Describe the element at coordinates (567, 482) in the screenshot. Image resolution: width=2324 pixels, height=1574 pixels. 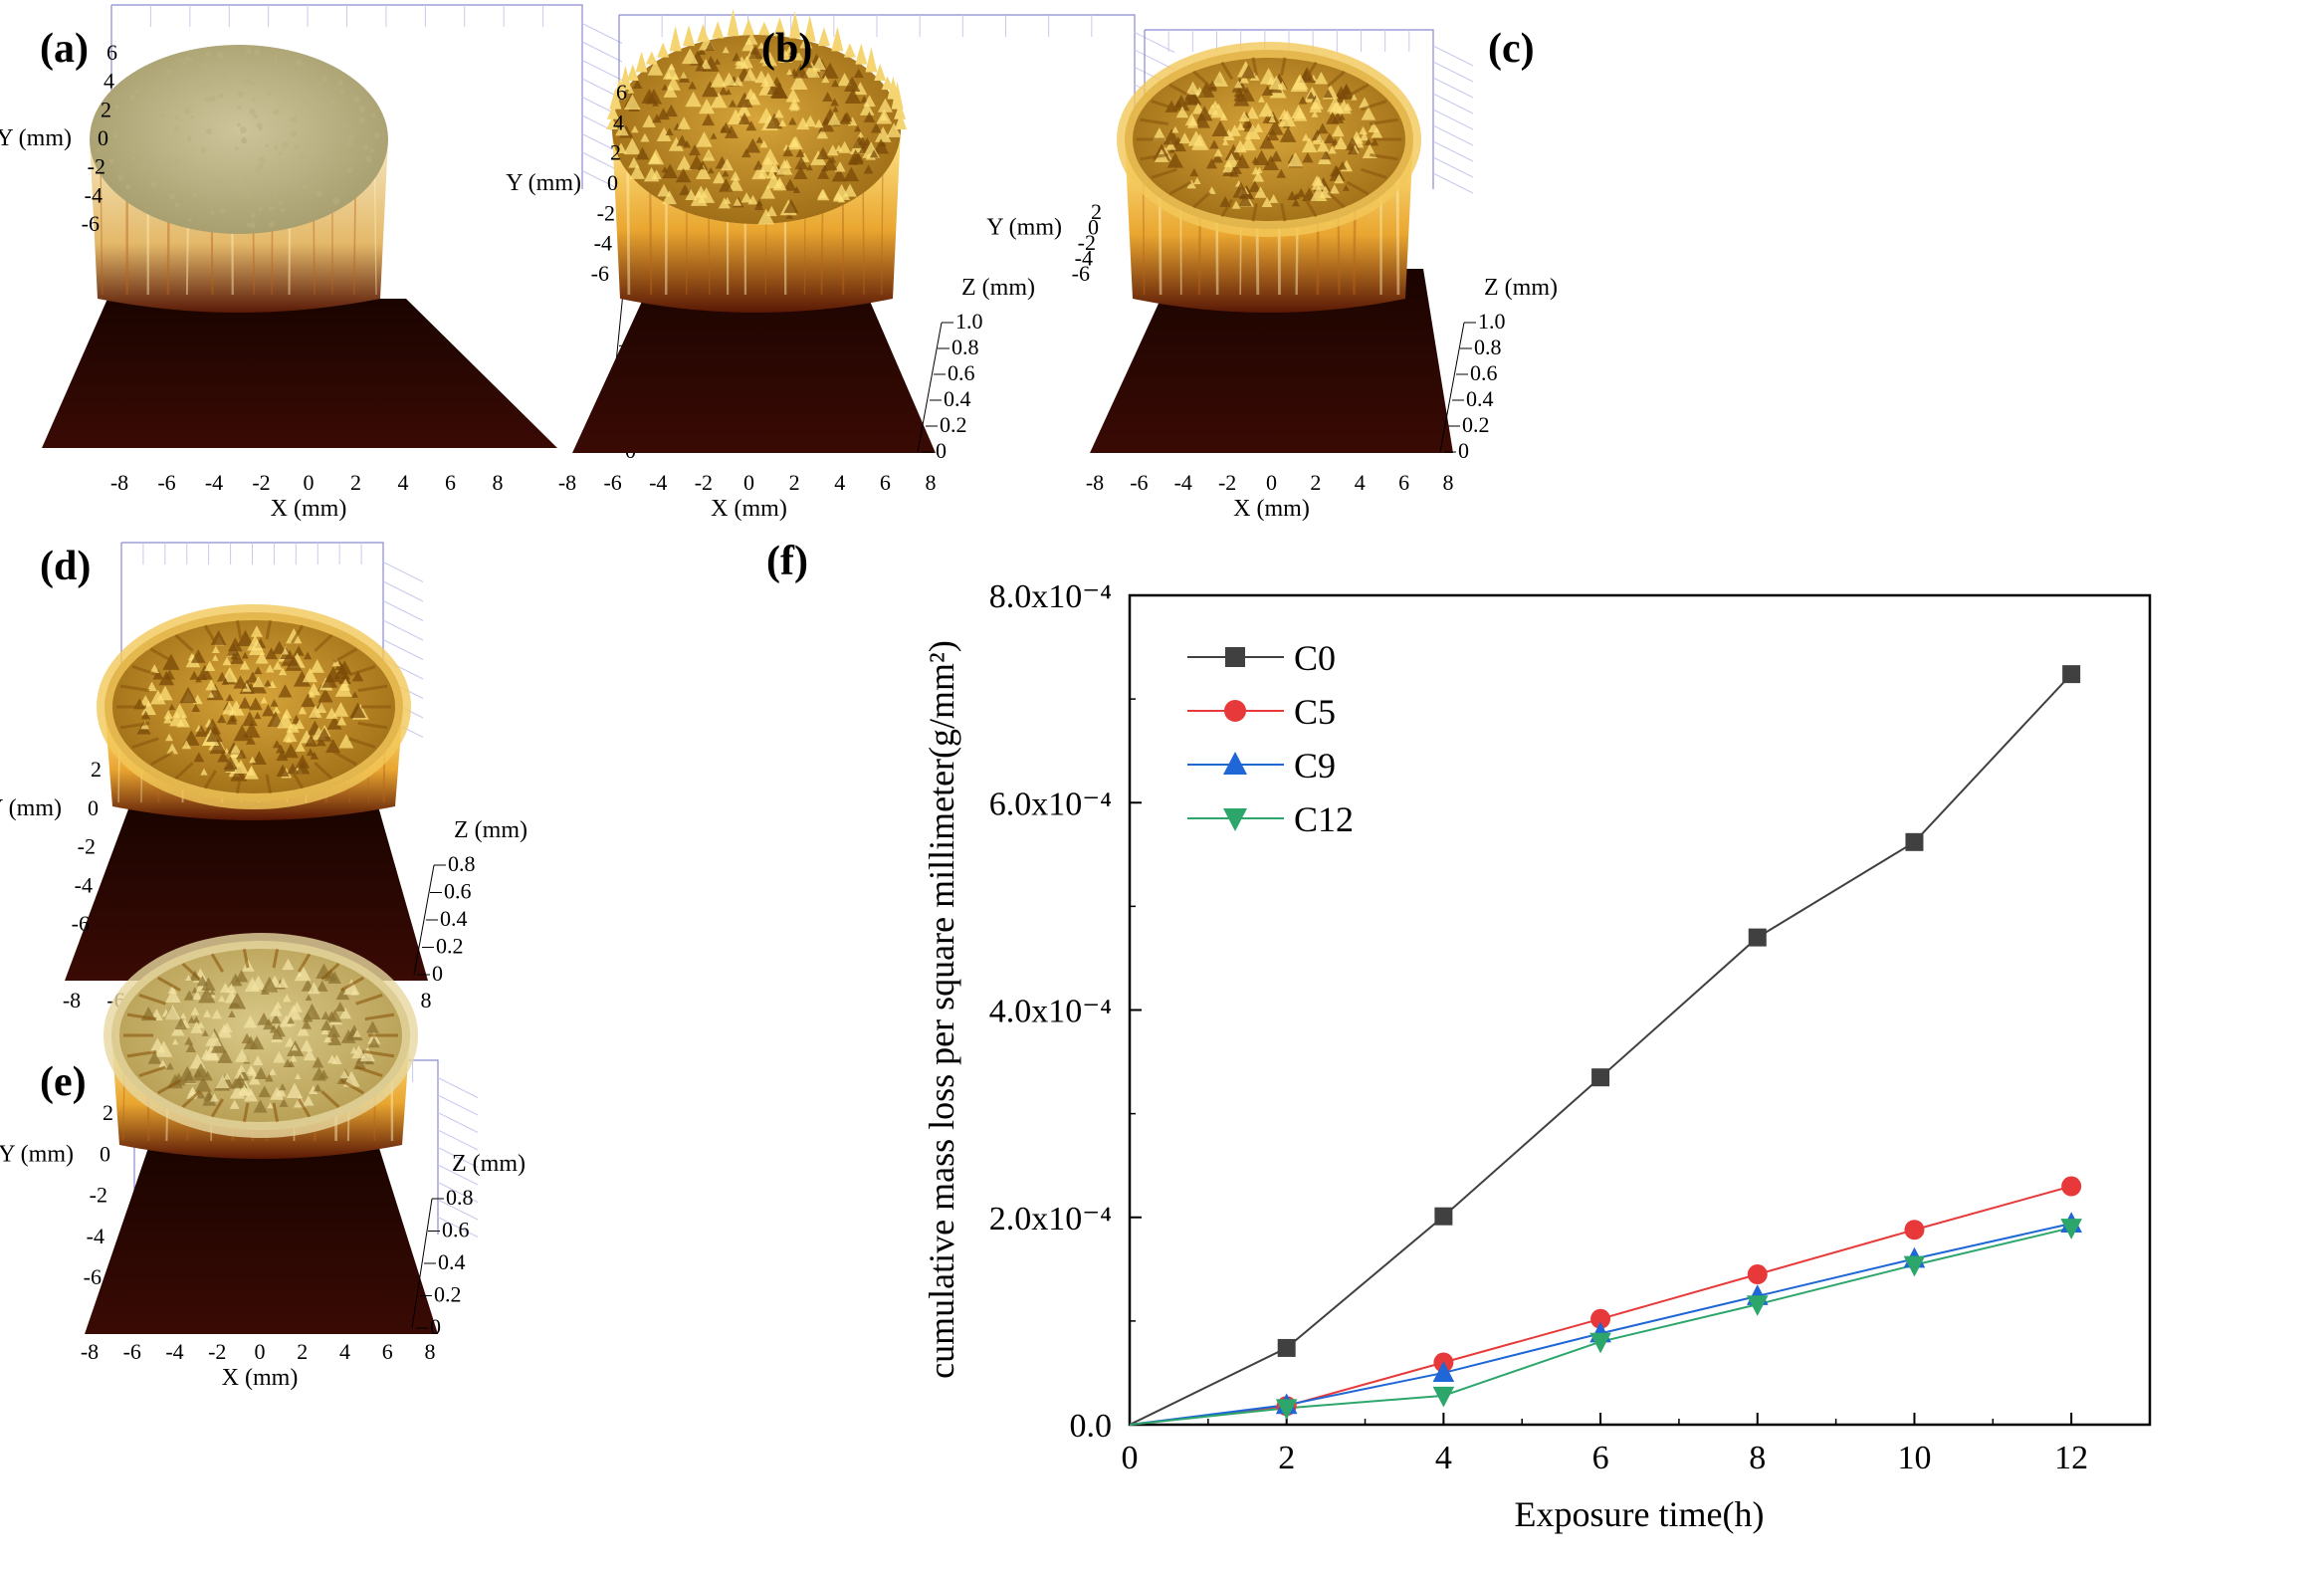
I see `x-tick-label: -8` at that location.